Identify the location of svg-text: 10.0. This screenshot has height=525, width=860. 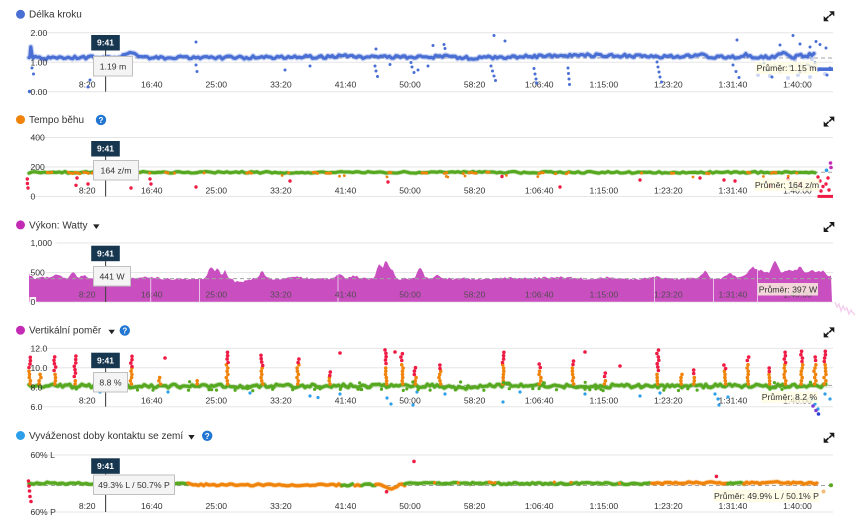
(39, 368).